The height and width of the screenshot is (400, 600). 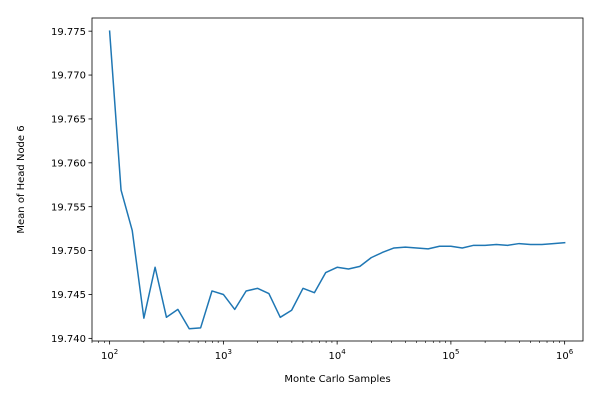 What do you see at coordinates (68, 207) in the screenshot?
I see `y-tick-label: 19.755` at bounding box center [68, 207].